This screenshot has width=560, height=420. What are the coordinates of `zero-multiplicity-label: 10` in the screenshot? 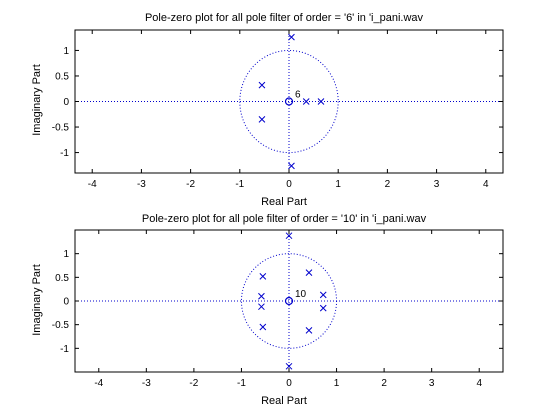 It's located at (301, 294).